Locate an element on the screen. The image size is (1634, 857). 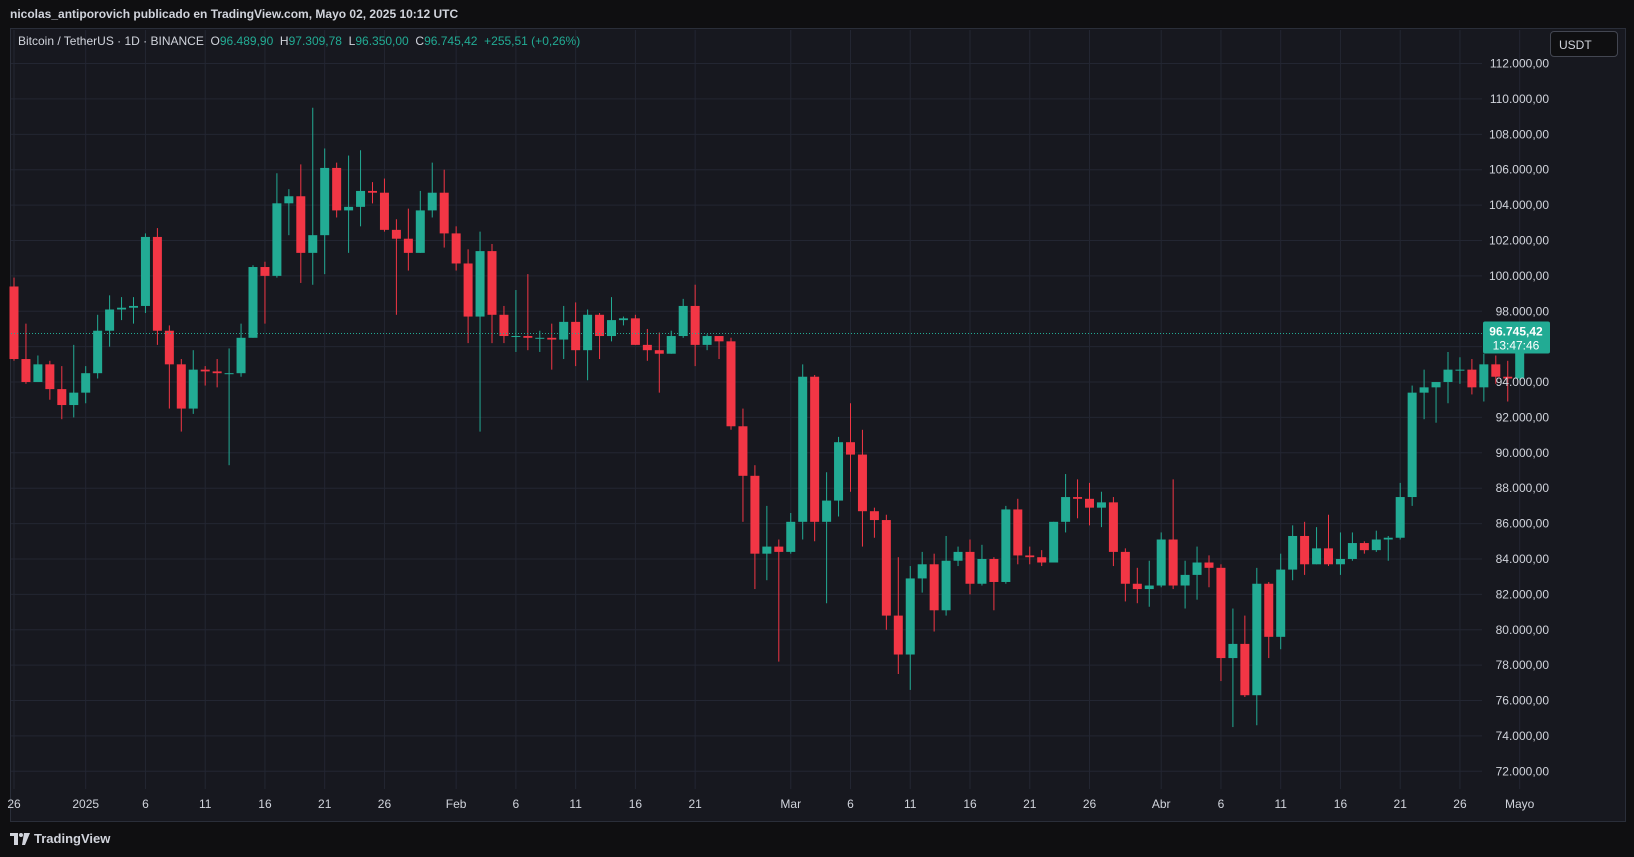
price-tick-label: 112.000,00 is located at coordinates (1519, 64).